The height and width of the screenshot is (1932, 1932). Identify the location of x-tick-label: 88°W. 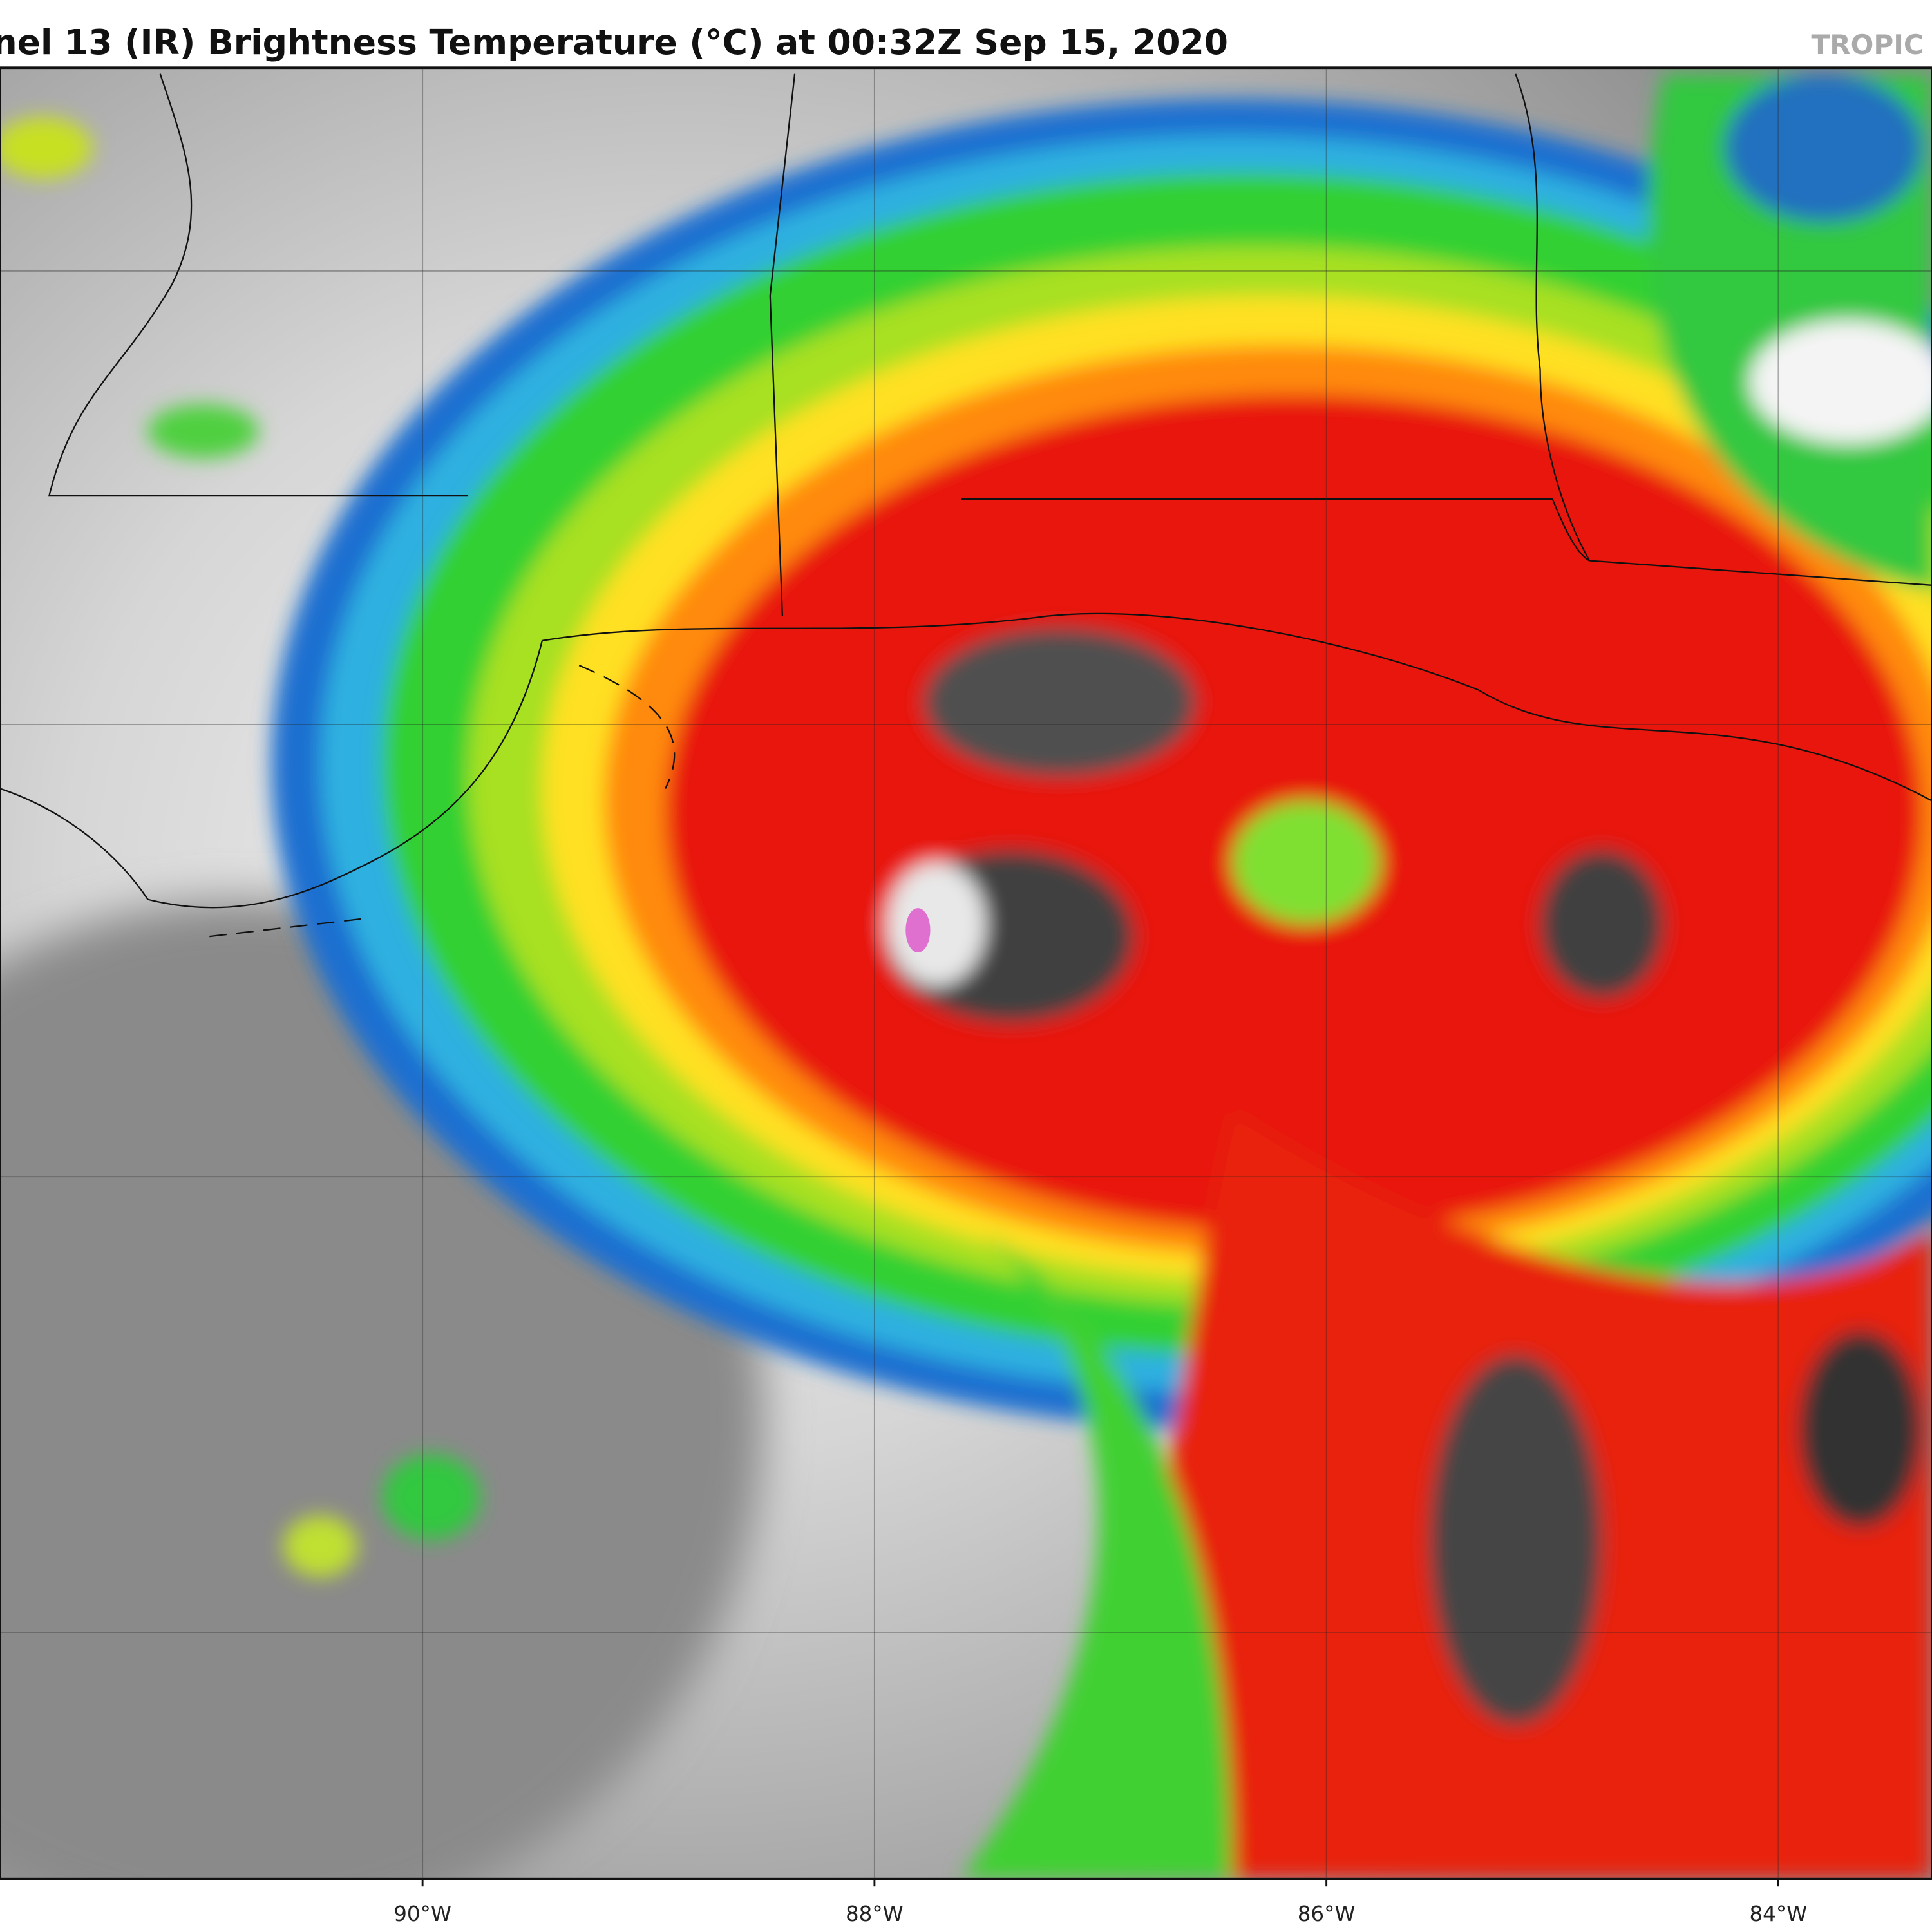
(875, 1914).